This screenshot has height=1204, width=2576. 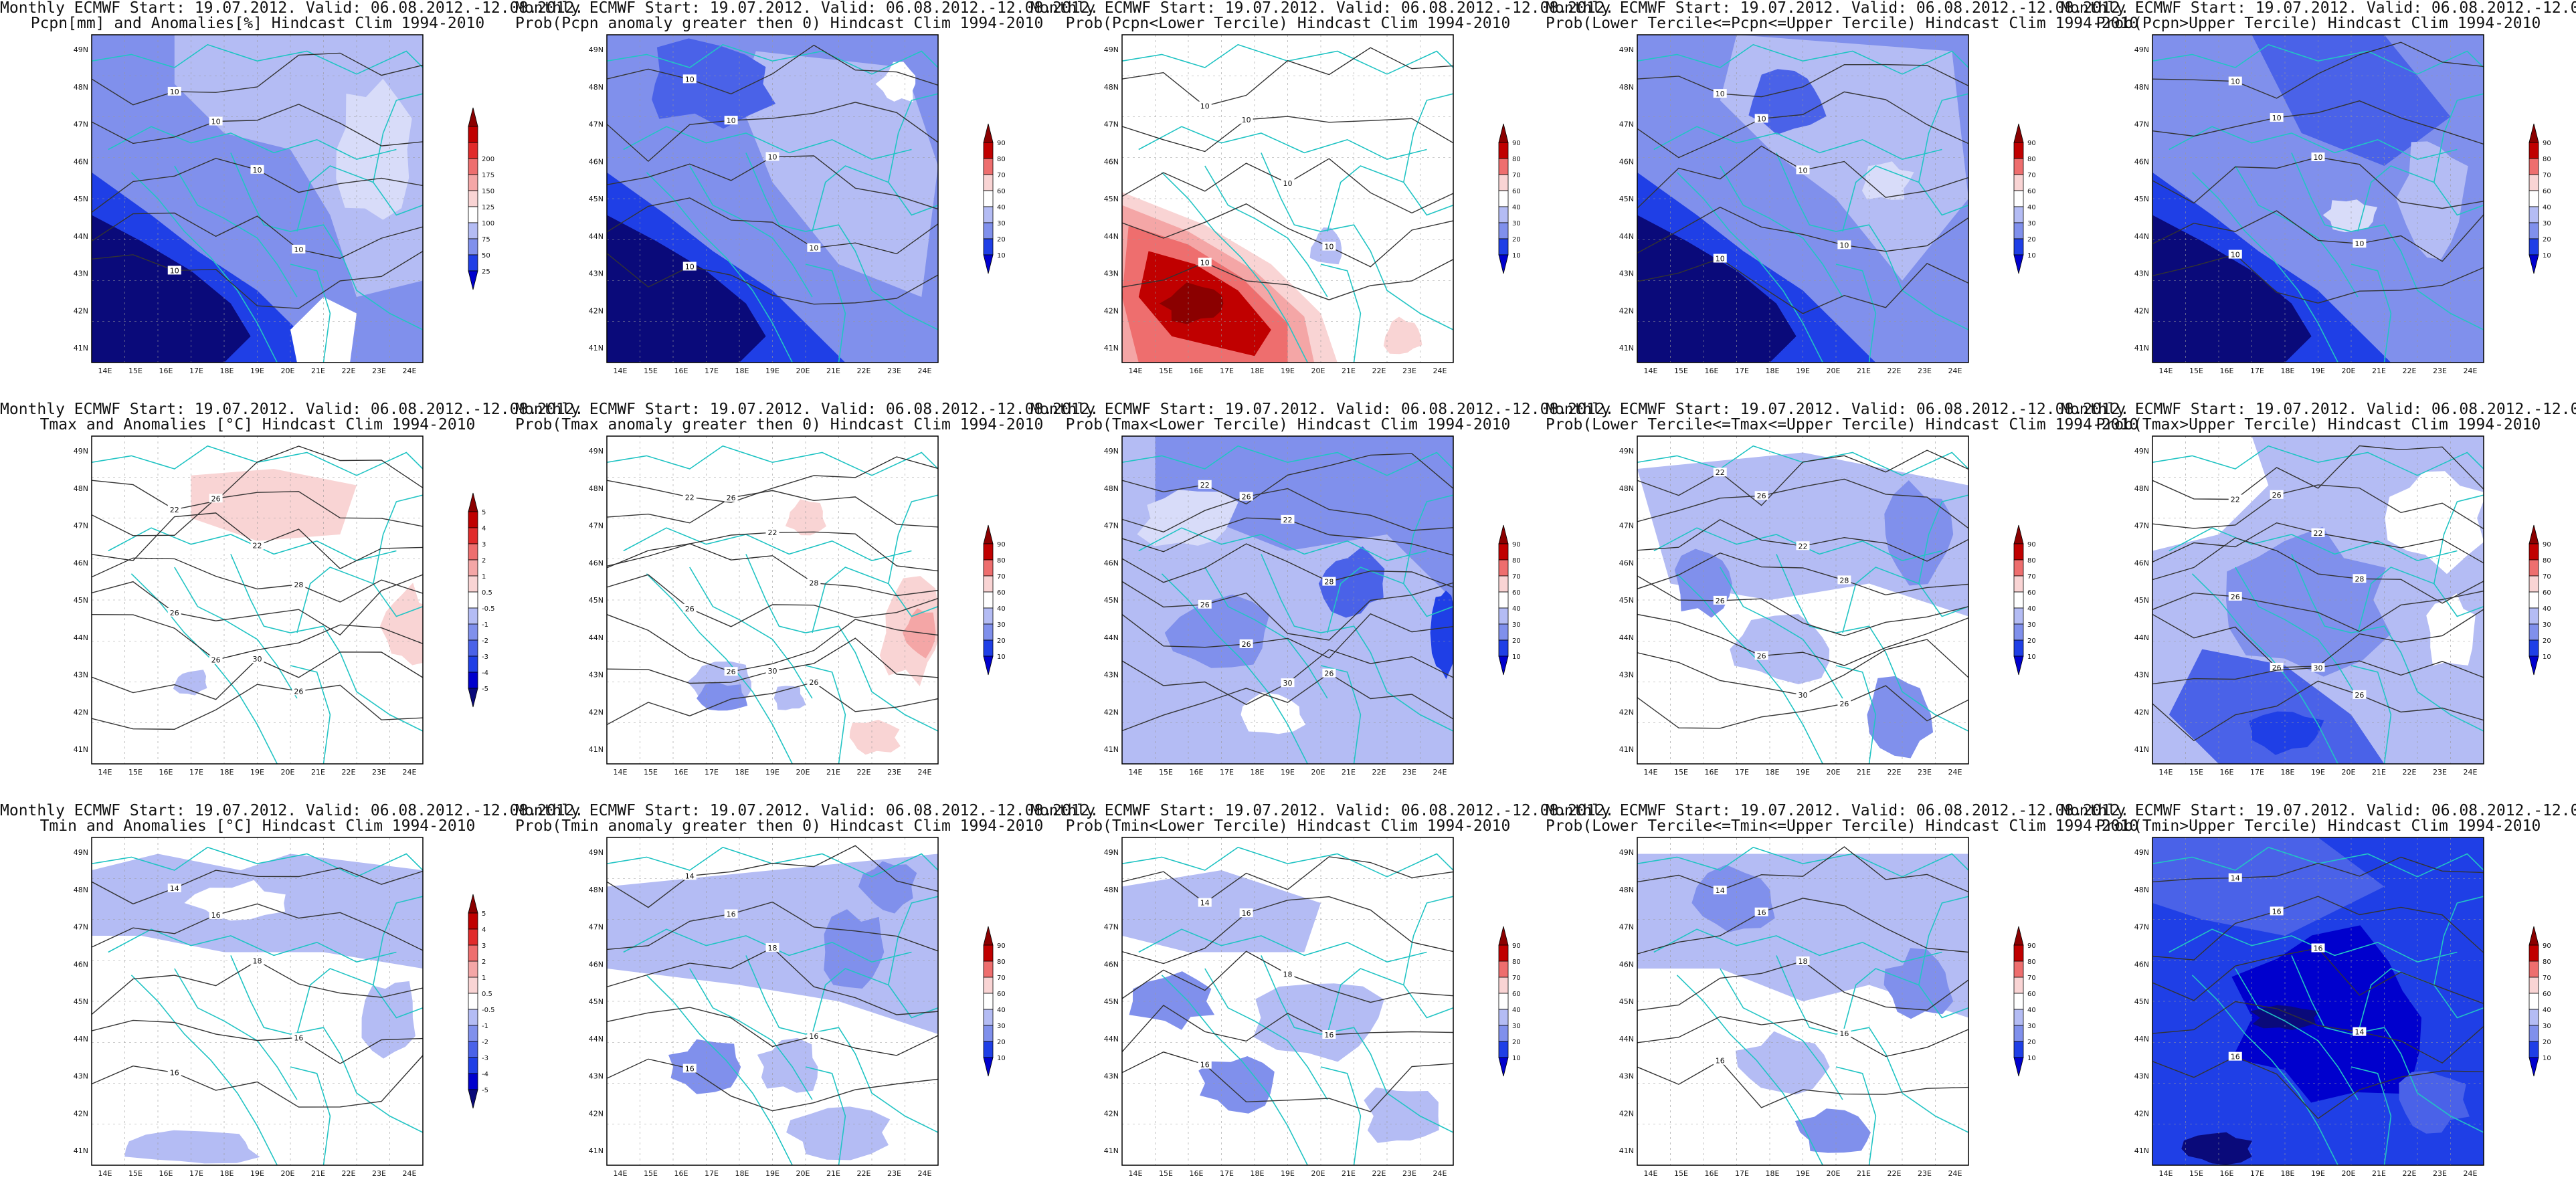 I want to click on colorbar-label: 4, so click(x=484, y=528).